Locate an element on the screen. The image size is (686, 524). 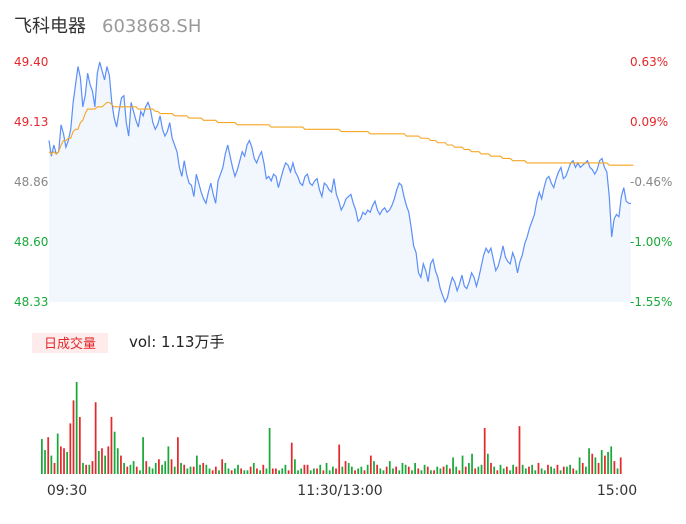
price-tick-label: 49.13 is located at coordinates (31, 122).